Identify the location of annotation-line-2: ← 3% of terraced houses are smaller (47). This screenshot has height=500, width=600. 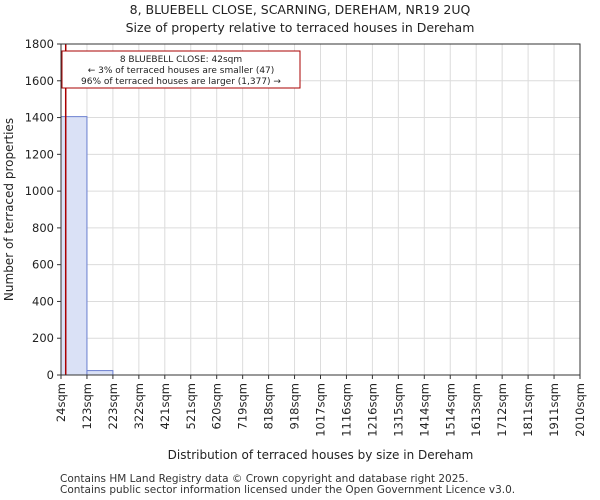
(181, 71).